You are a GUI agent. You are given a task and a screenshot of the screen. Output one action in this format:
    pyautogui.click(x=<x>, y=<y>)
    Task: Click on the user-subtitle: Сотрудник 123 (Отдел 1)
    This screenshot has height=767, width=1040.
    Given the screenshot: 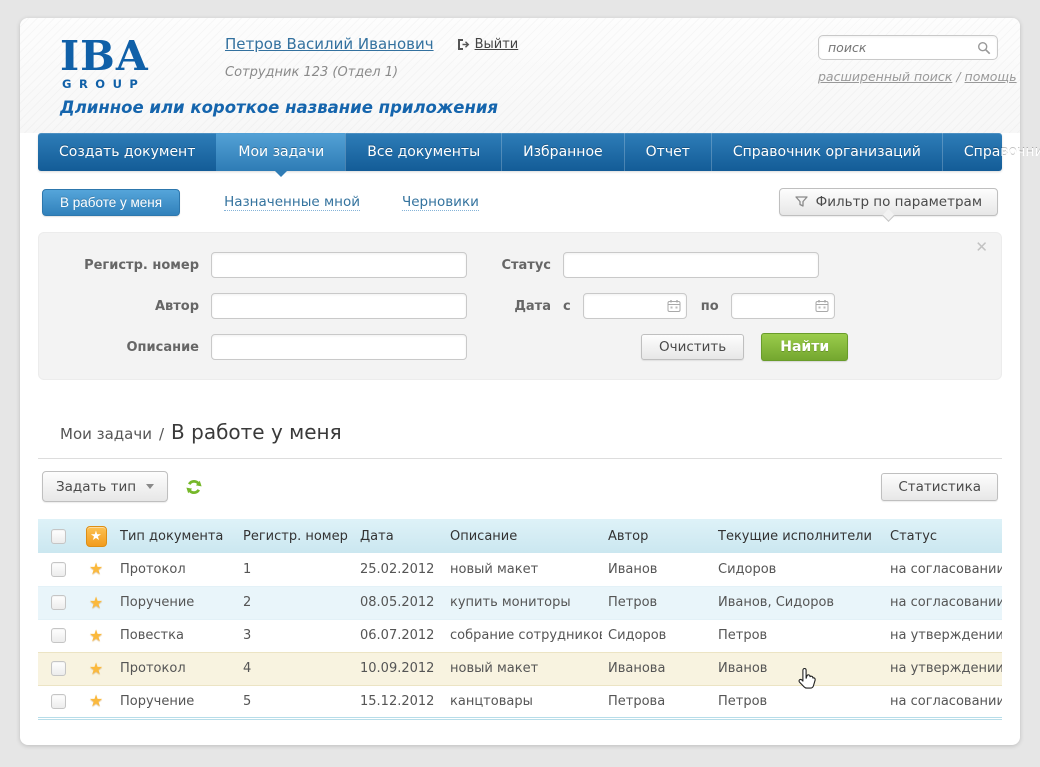 What is the action you would take?
    pyautogui.click(x=312, y=72)
    